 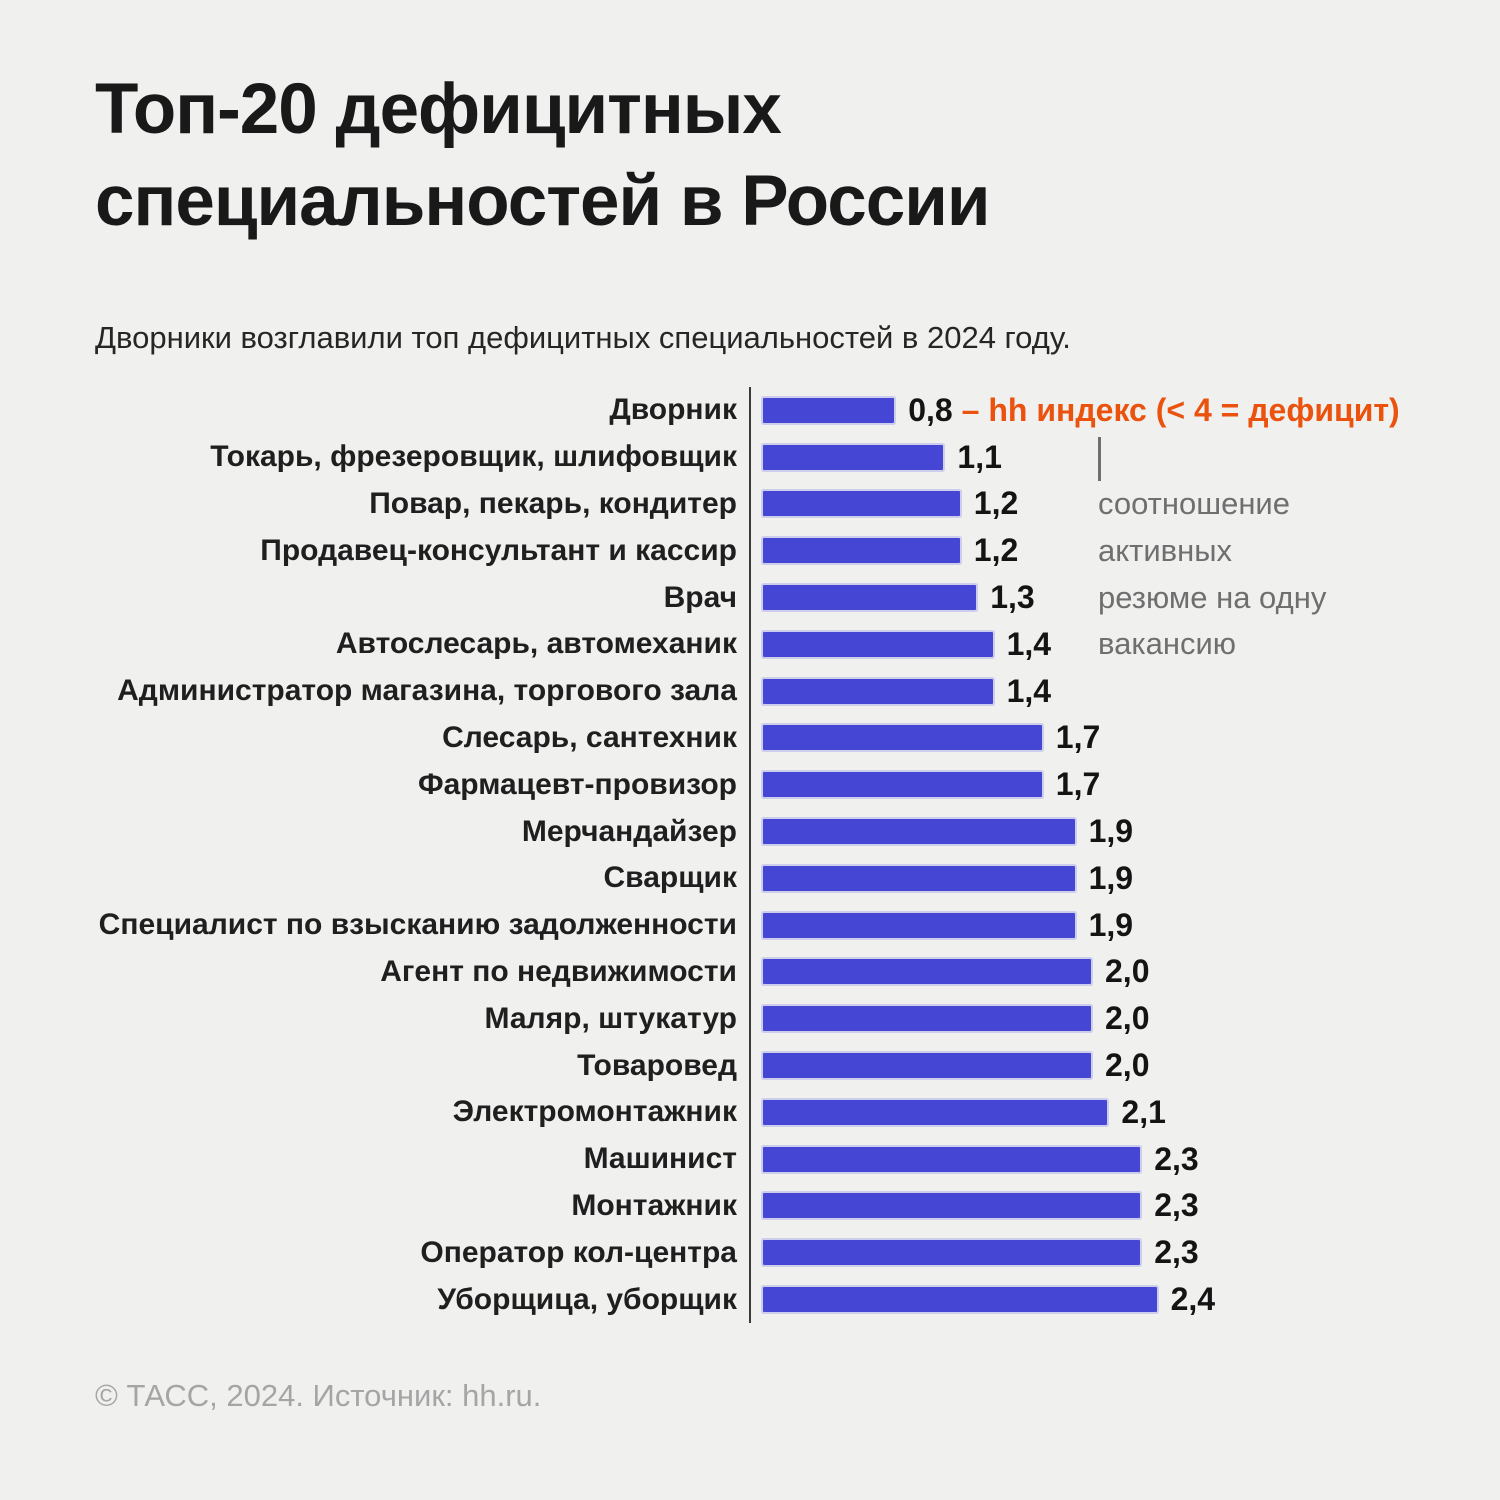 What do you see at coordinates (577, 784) in the screenshot?
I see `category-label: Фармацевт-провизор` at bounding box center [577, 784].